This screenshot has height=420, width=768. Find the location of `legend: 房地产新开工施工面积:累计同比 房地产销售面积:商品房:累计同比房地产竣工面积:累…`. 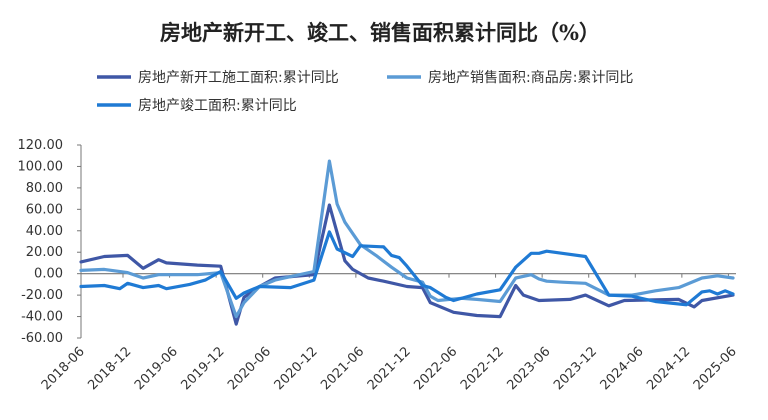

legend: 房地产新开工施工面积:累计同比 房地产销售面积:商品房:累计同比房地产竣工面积:累… is located at coordinates (365, 92).